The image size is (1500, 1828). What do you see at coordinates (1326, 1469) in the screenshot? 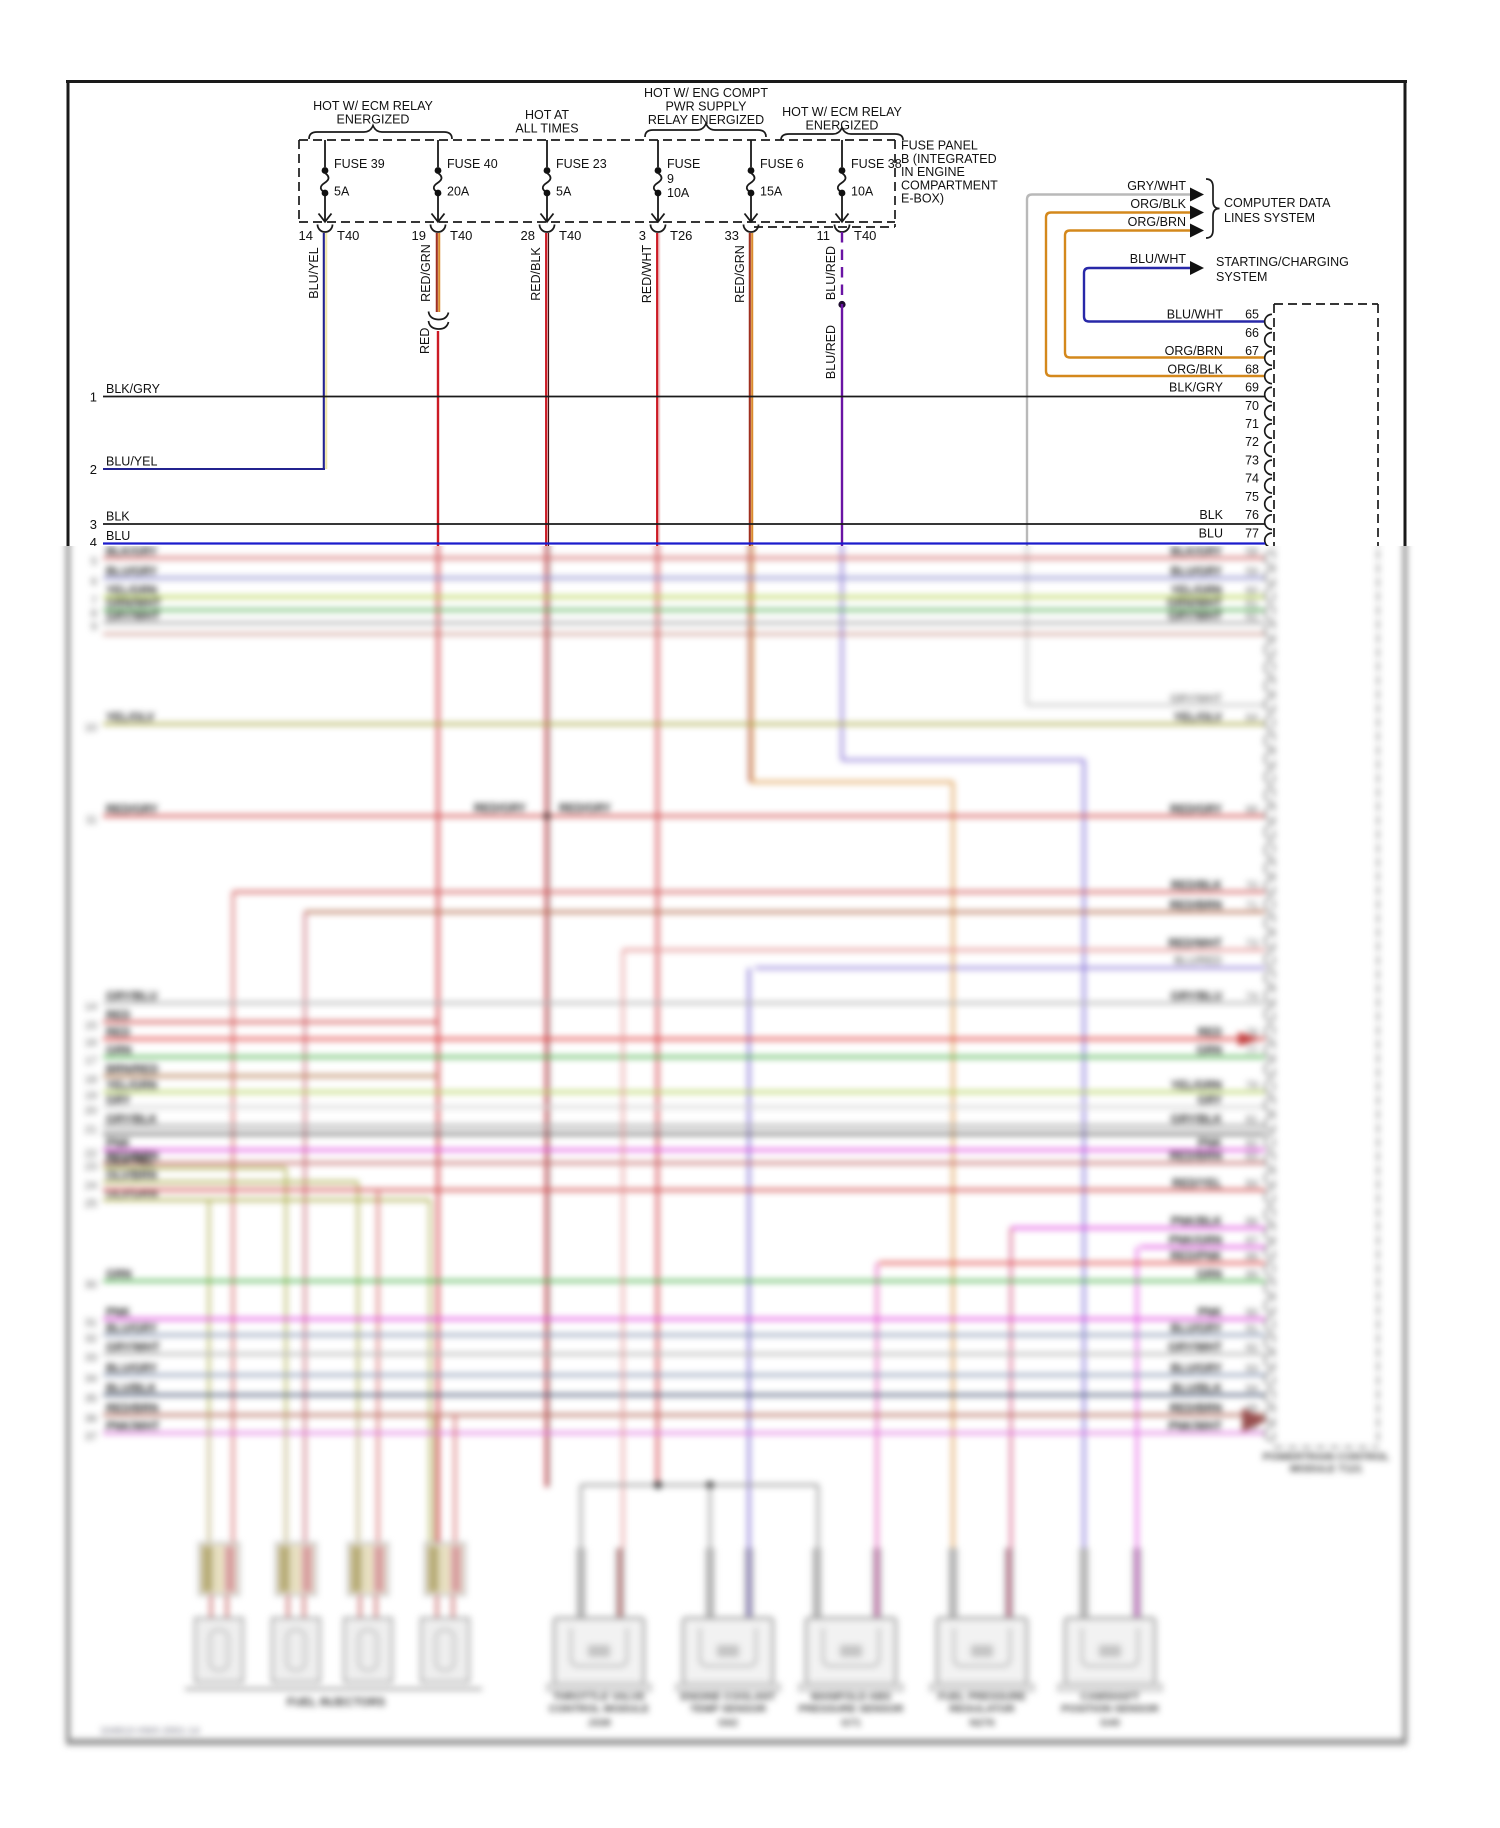
I see `svg-text: MODULE T121` at bounding box center [1326, 1469].